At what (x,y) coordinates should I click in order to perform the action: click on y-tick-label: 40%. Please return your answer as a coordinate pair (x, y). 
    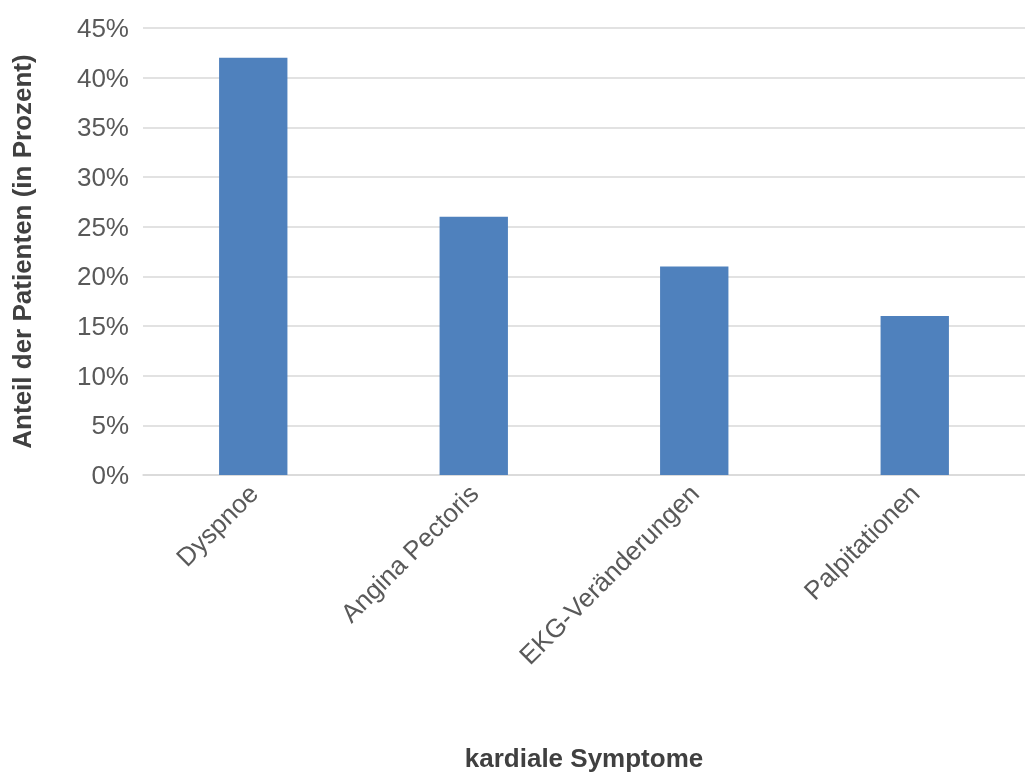
    Looking at the image, I should click on (102, 77).